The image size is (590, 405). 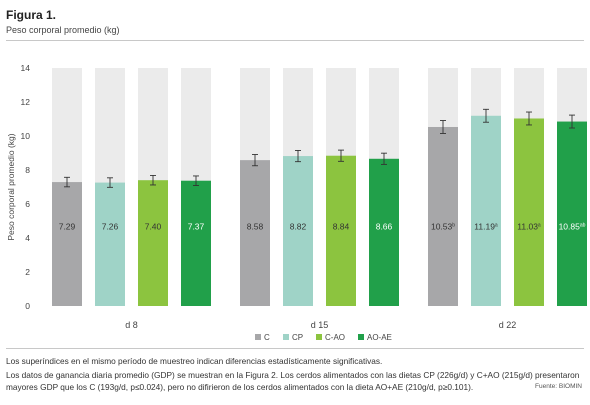 What do you see at coordinates (27, 306) in the screenshot?
I see `y-tick-label: 0` at bounding box center [27, 306].